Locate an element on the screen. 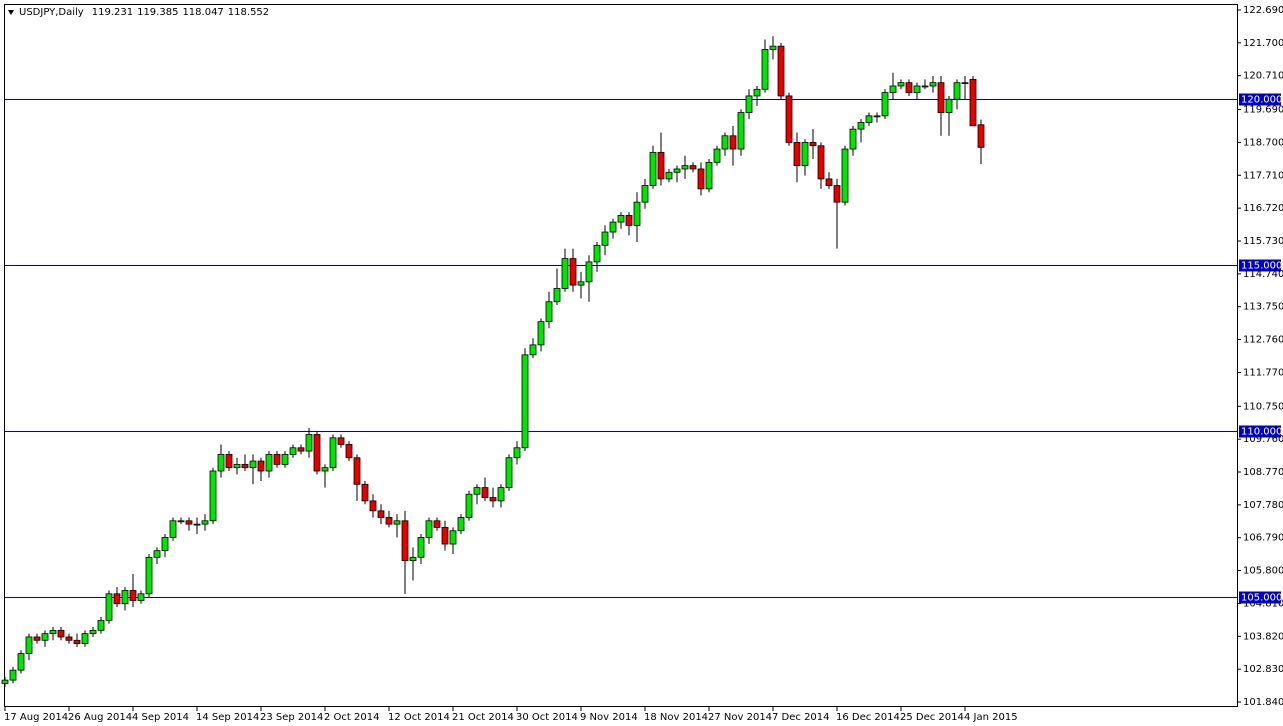  x-tick-label: 27 Nov 2014 is located at coordinates (740, 717).